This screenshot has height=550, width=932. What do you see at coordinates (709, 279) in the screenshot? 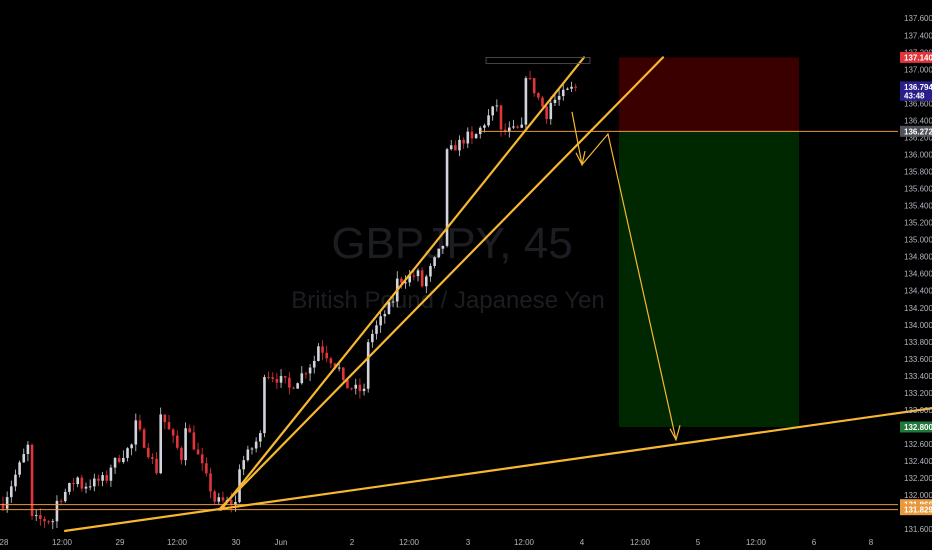
I see `target-zone` at bounding box center [709, 279].